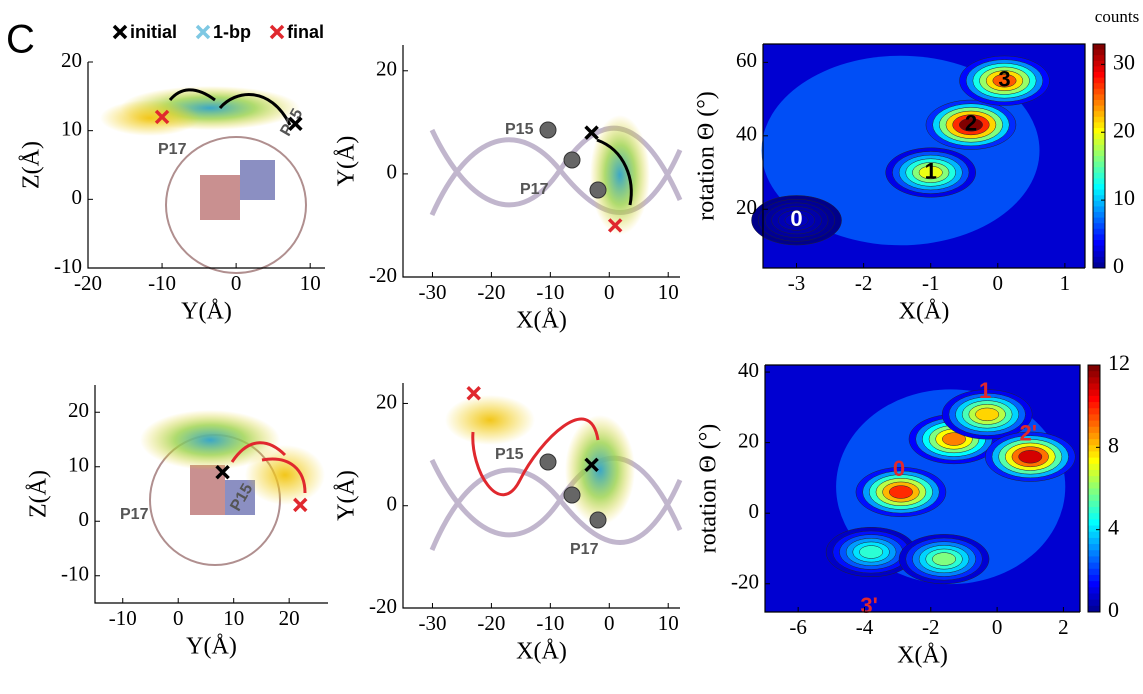  Describe the element at coordinates (746, 134) in the screenshot. I see `y-tick-label: 40` at that location.